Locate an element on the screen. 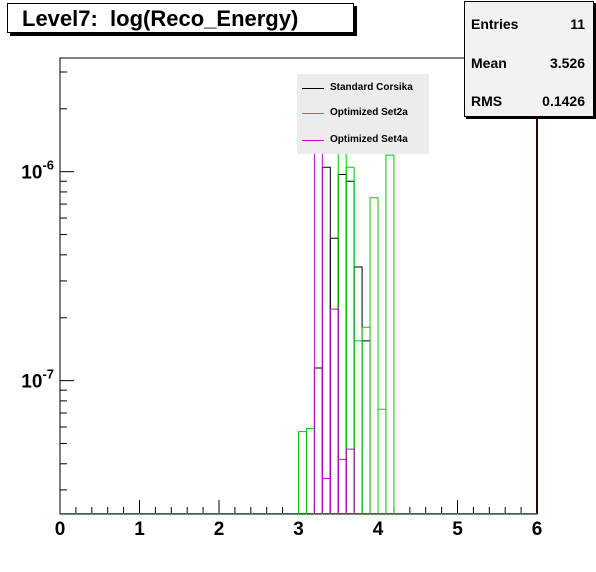 This screenshot has height=572, width=596. x-tick-label: 6 is located at coordinates (537, 529).